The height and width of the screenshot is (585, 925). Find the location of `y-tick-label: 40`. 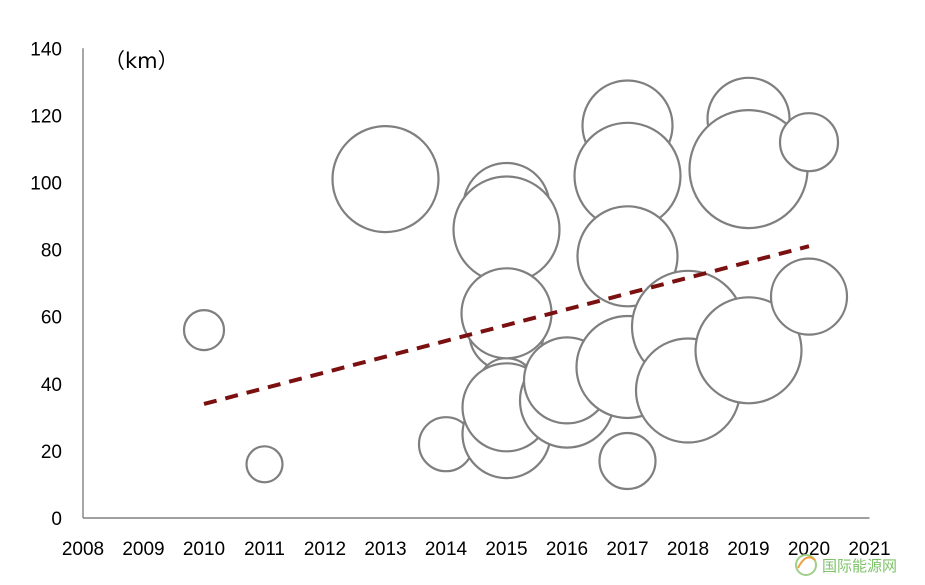

y-tick-label: 40 is located at coordinates (51, 385).